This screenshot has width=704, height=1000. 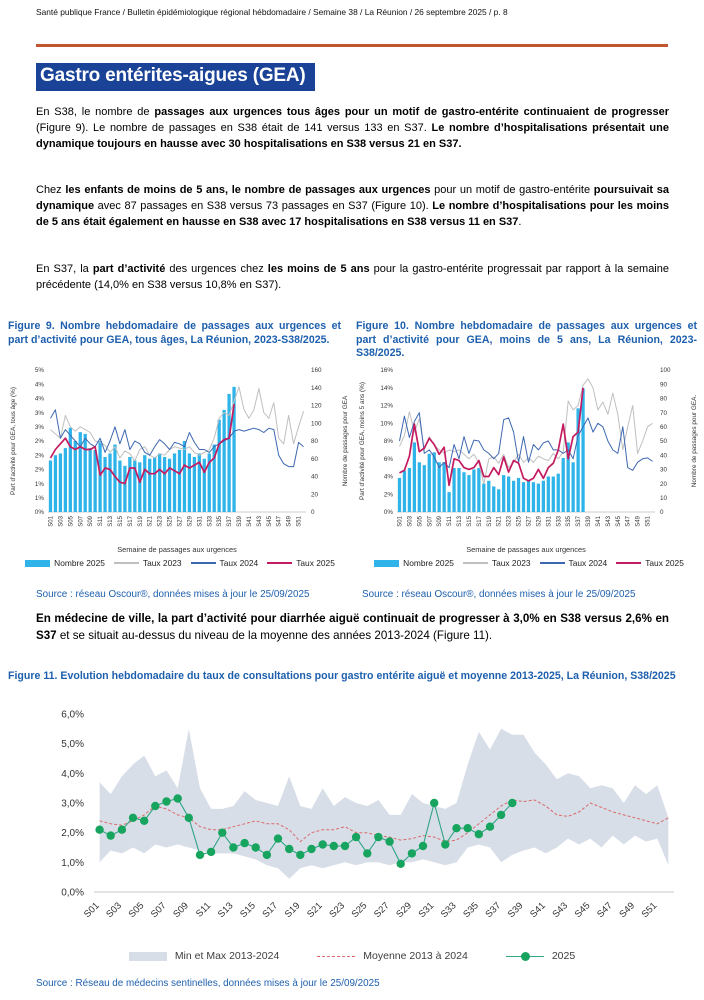 I want to click on left-axis-title: Part d’activité pour GEA, tous âge (%), so click(x=13, y=441).